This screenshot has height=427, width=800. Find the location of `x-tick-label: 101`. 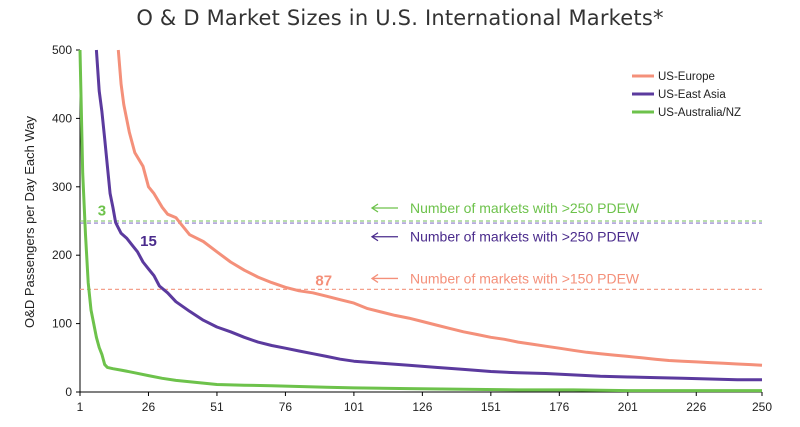

x-tick-label: 101 is located at coordinates (354, 407).